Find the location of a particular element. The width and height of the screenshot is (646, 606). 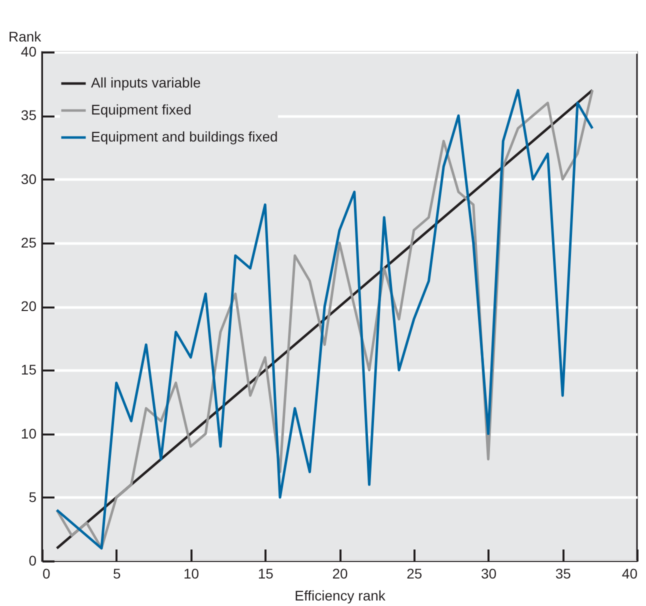

y-axis-title: Rank is located at coordinates (25, 36).